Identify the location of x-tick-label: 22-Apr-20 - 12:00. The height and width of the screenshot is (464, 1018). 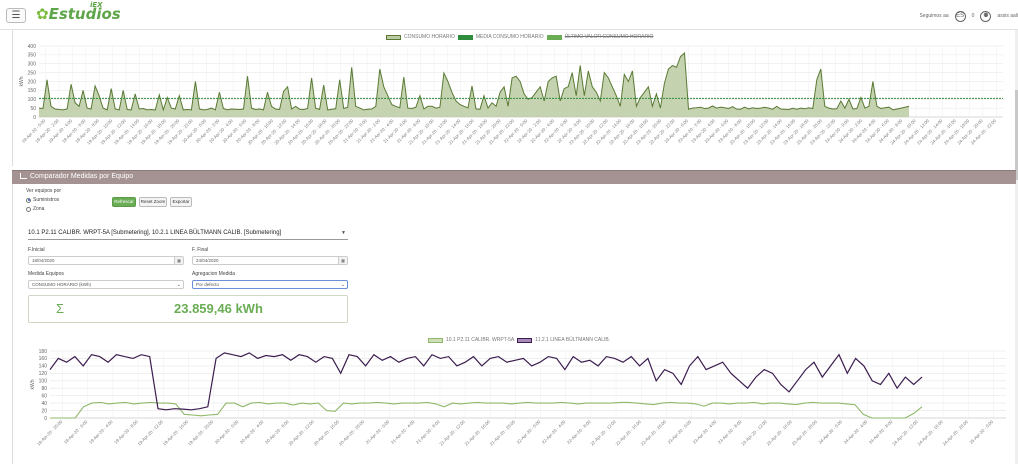
(603, 433).